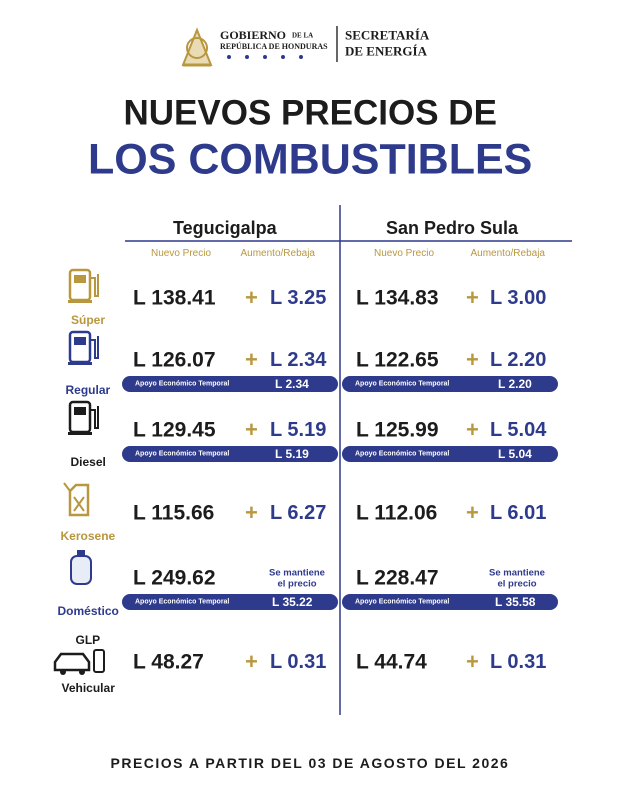 This screenshot has height=800, width=619. What do you see at coordinates (292, 602) in the screenshot?
I see `support-amount: L 35.22` at bounding box center [292, 602].